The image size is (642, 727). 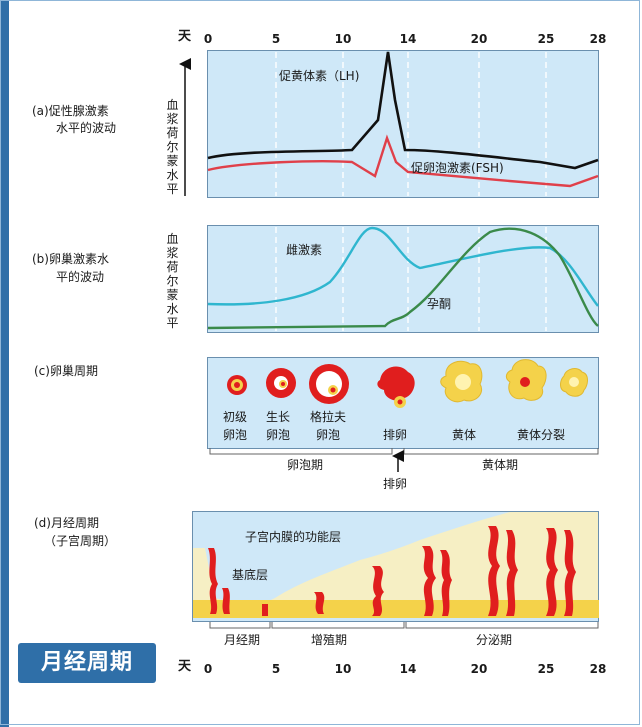 I want to click on graafian-follicle-icon, so click(x=329, y=384).